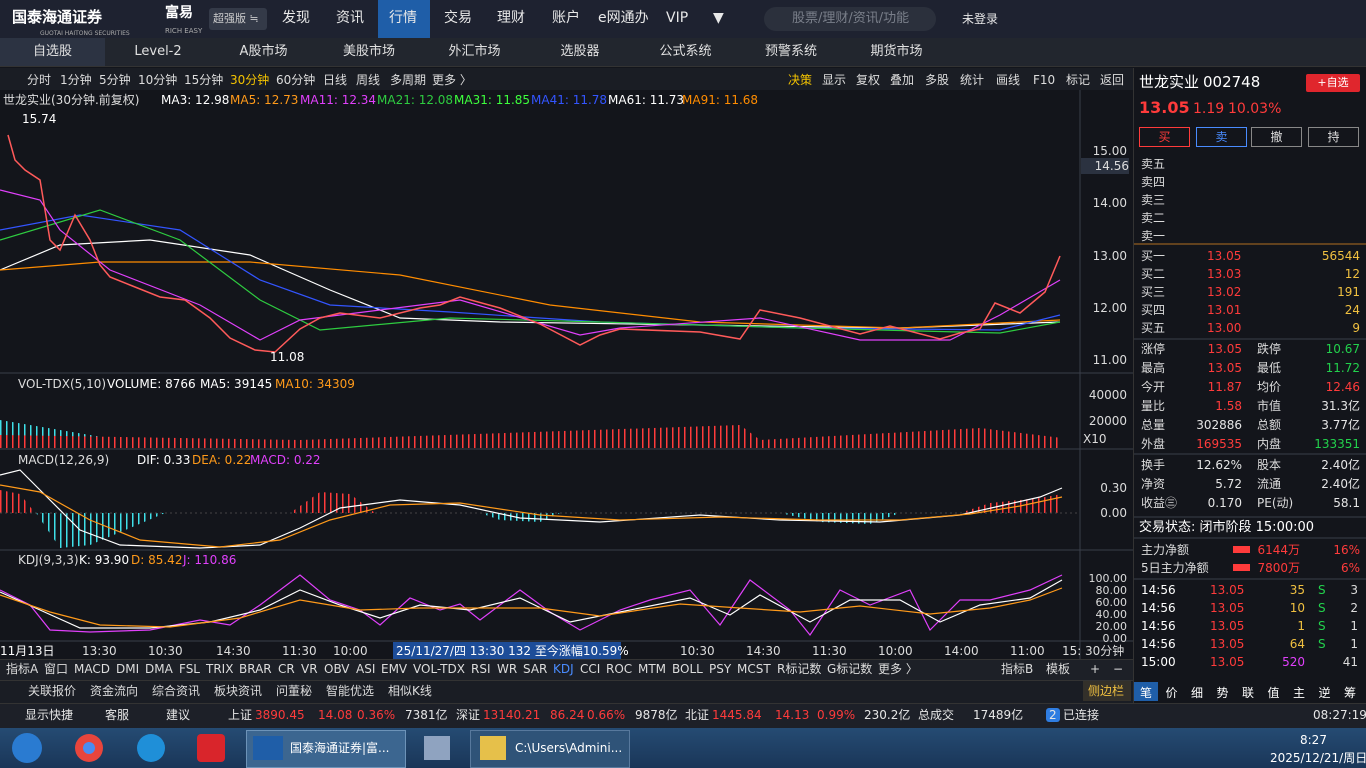 The image size is (1366, 768). Describe the element at coordinates (834, 80) in the screenshot. I see `tool: 显示` at that location.